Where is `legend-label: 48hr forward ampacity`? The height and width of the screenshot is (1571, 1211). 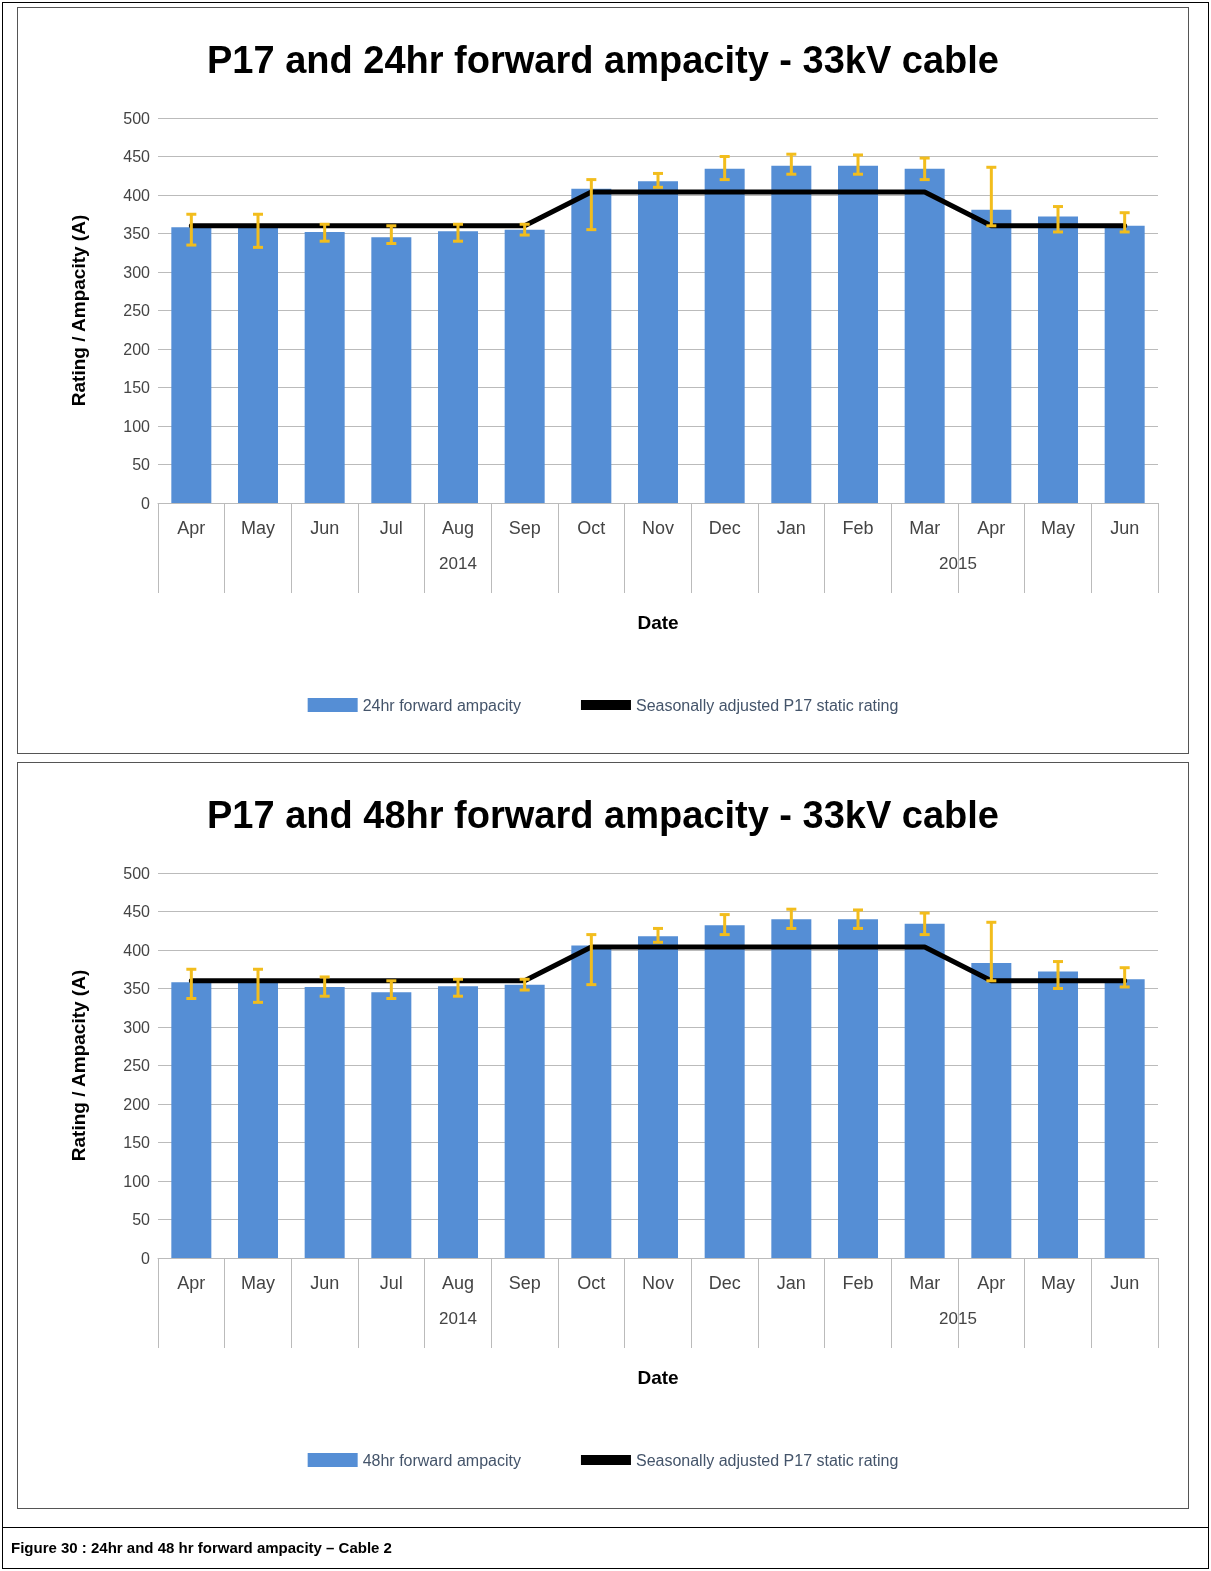
legend-label: 48hr forward ampacity is located at coordinates (441, 1460).